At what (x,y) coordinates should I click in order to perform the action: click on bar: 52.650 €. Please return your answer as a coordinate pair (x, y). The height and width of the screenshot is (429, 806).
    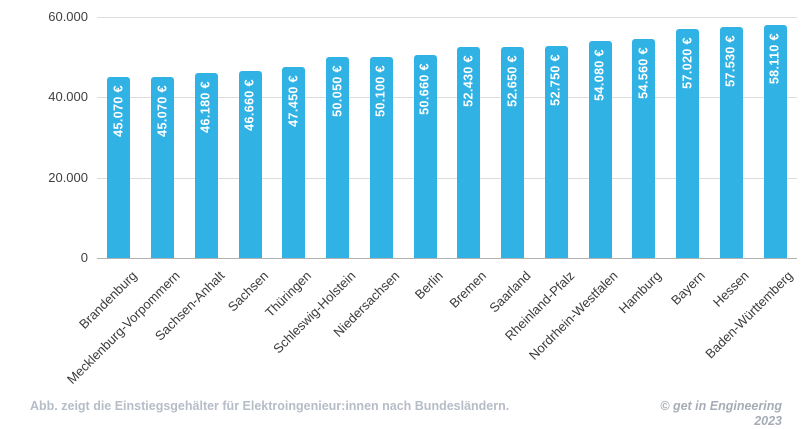
    Looking at the image, I should click on (513, 152).